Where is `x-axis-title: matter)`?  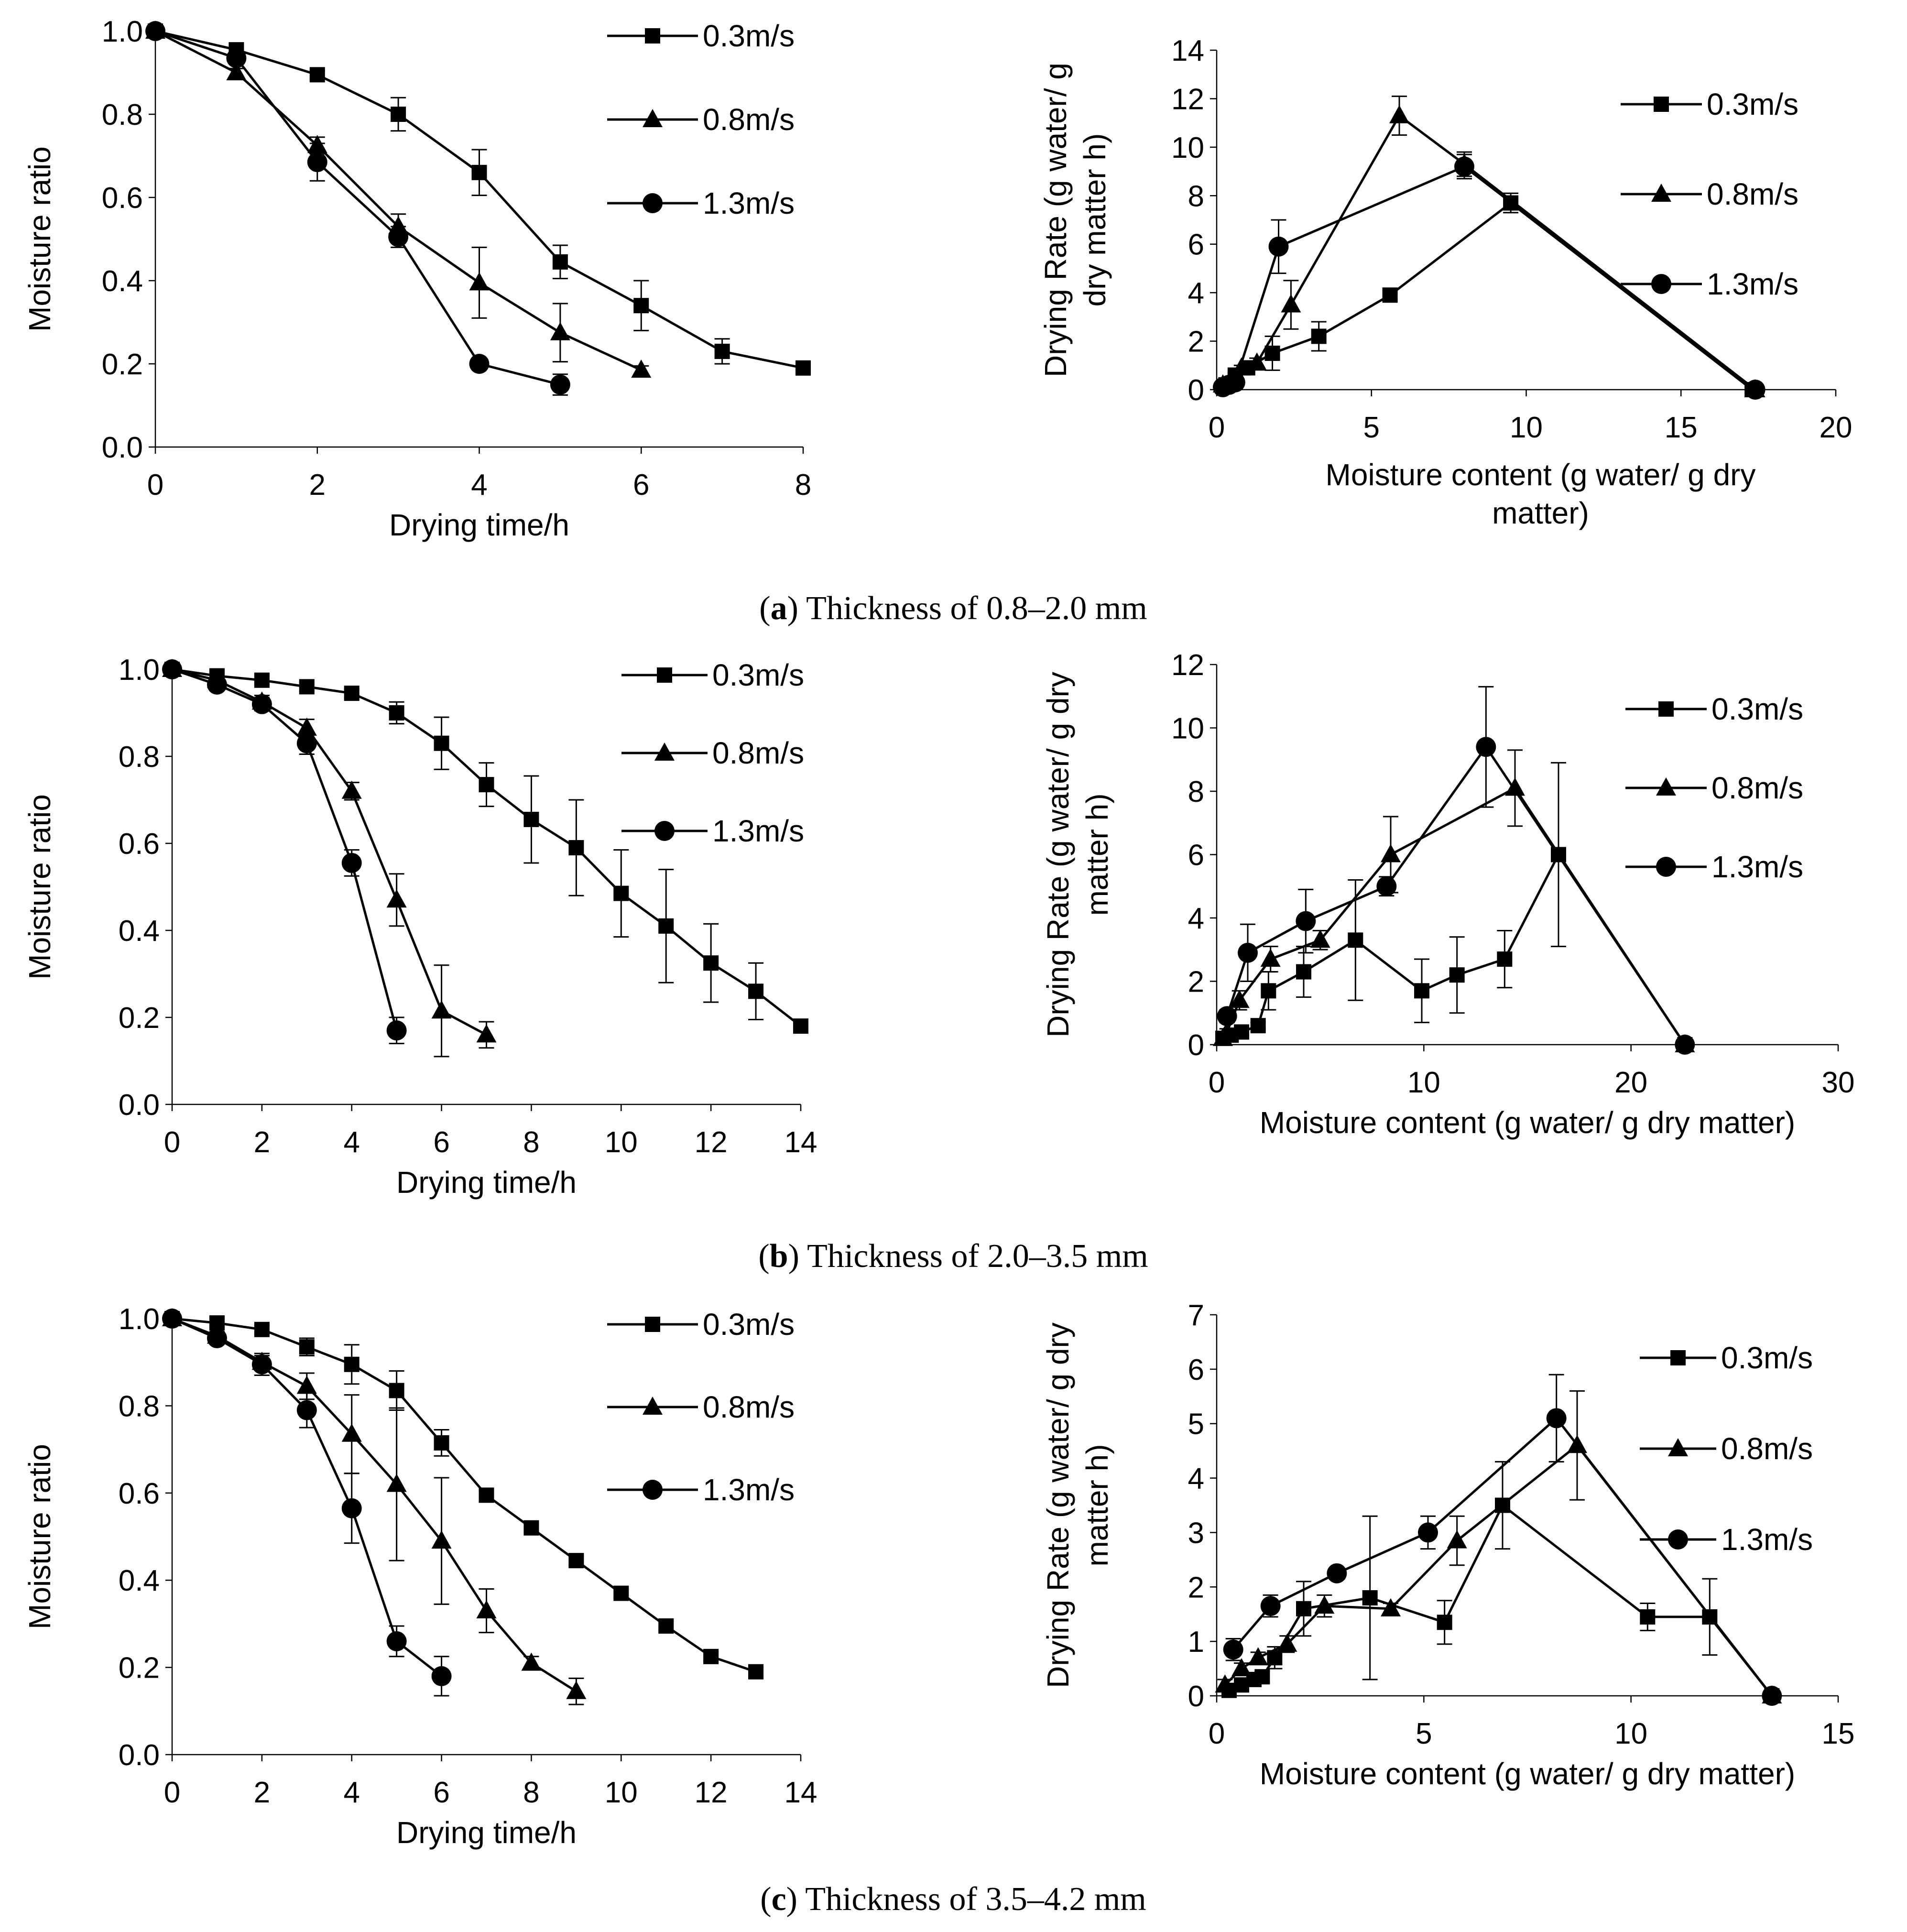 x-axis-title: matter) is located at coordinates (1540, 513).